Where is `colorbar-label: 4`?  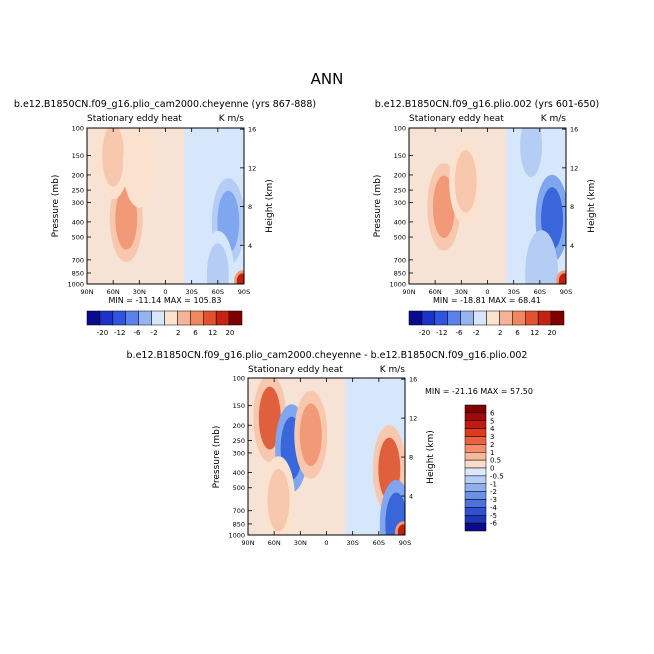 colorbar-label: 4 is located at coordinates (492, 429).